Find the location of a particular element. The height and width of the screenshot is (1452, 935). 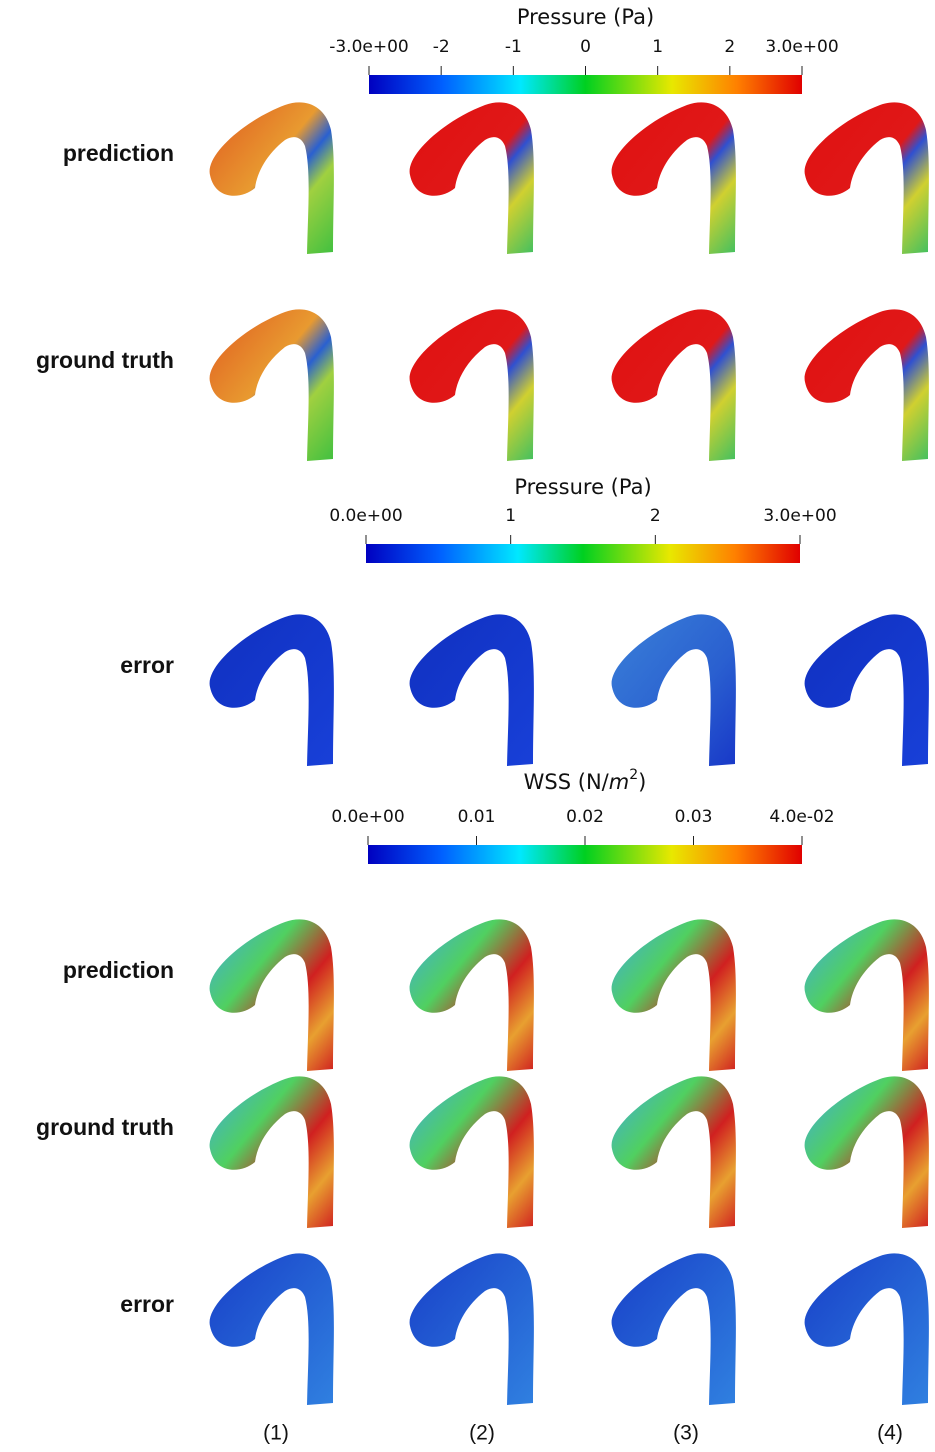

title-part: ) is located at coordinates (642, 782).